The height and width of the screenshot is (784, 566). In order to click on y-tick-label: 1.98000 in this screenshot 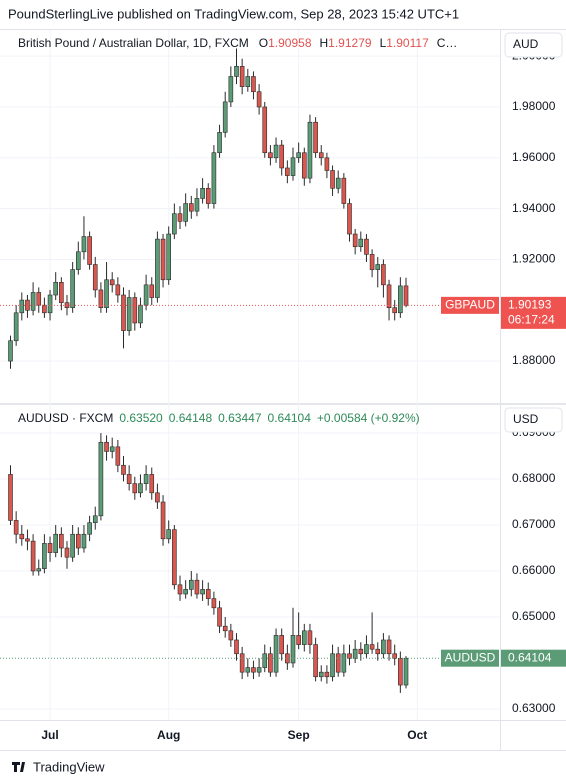, I will do `click(534, 106)`.